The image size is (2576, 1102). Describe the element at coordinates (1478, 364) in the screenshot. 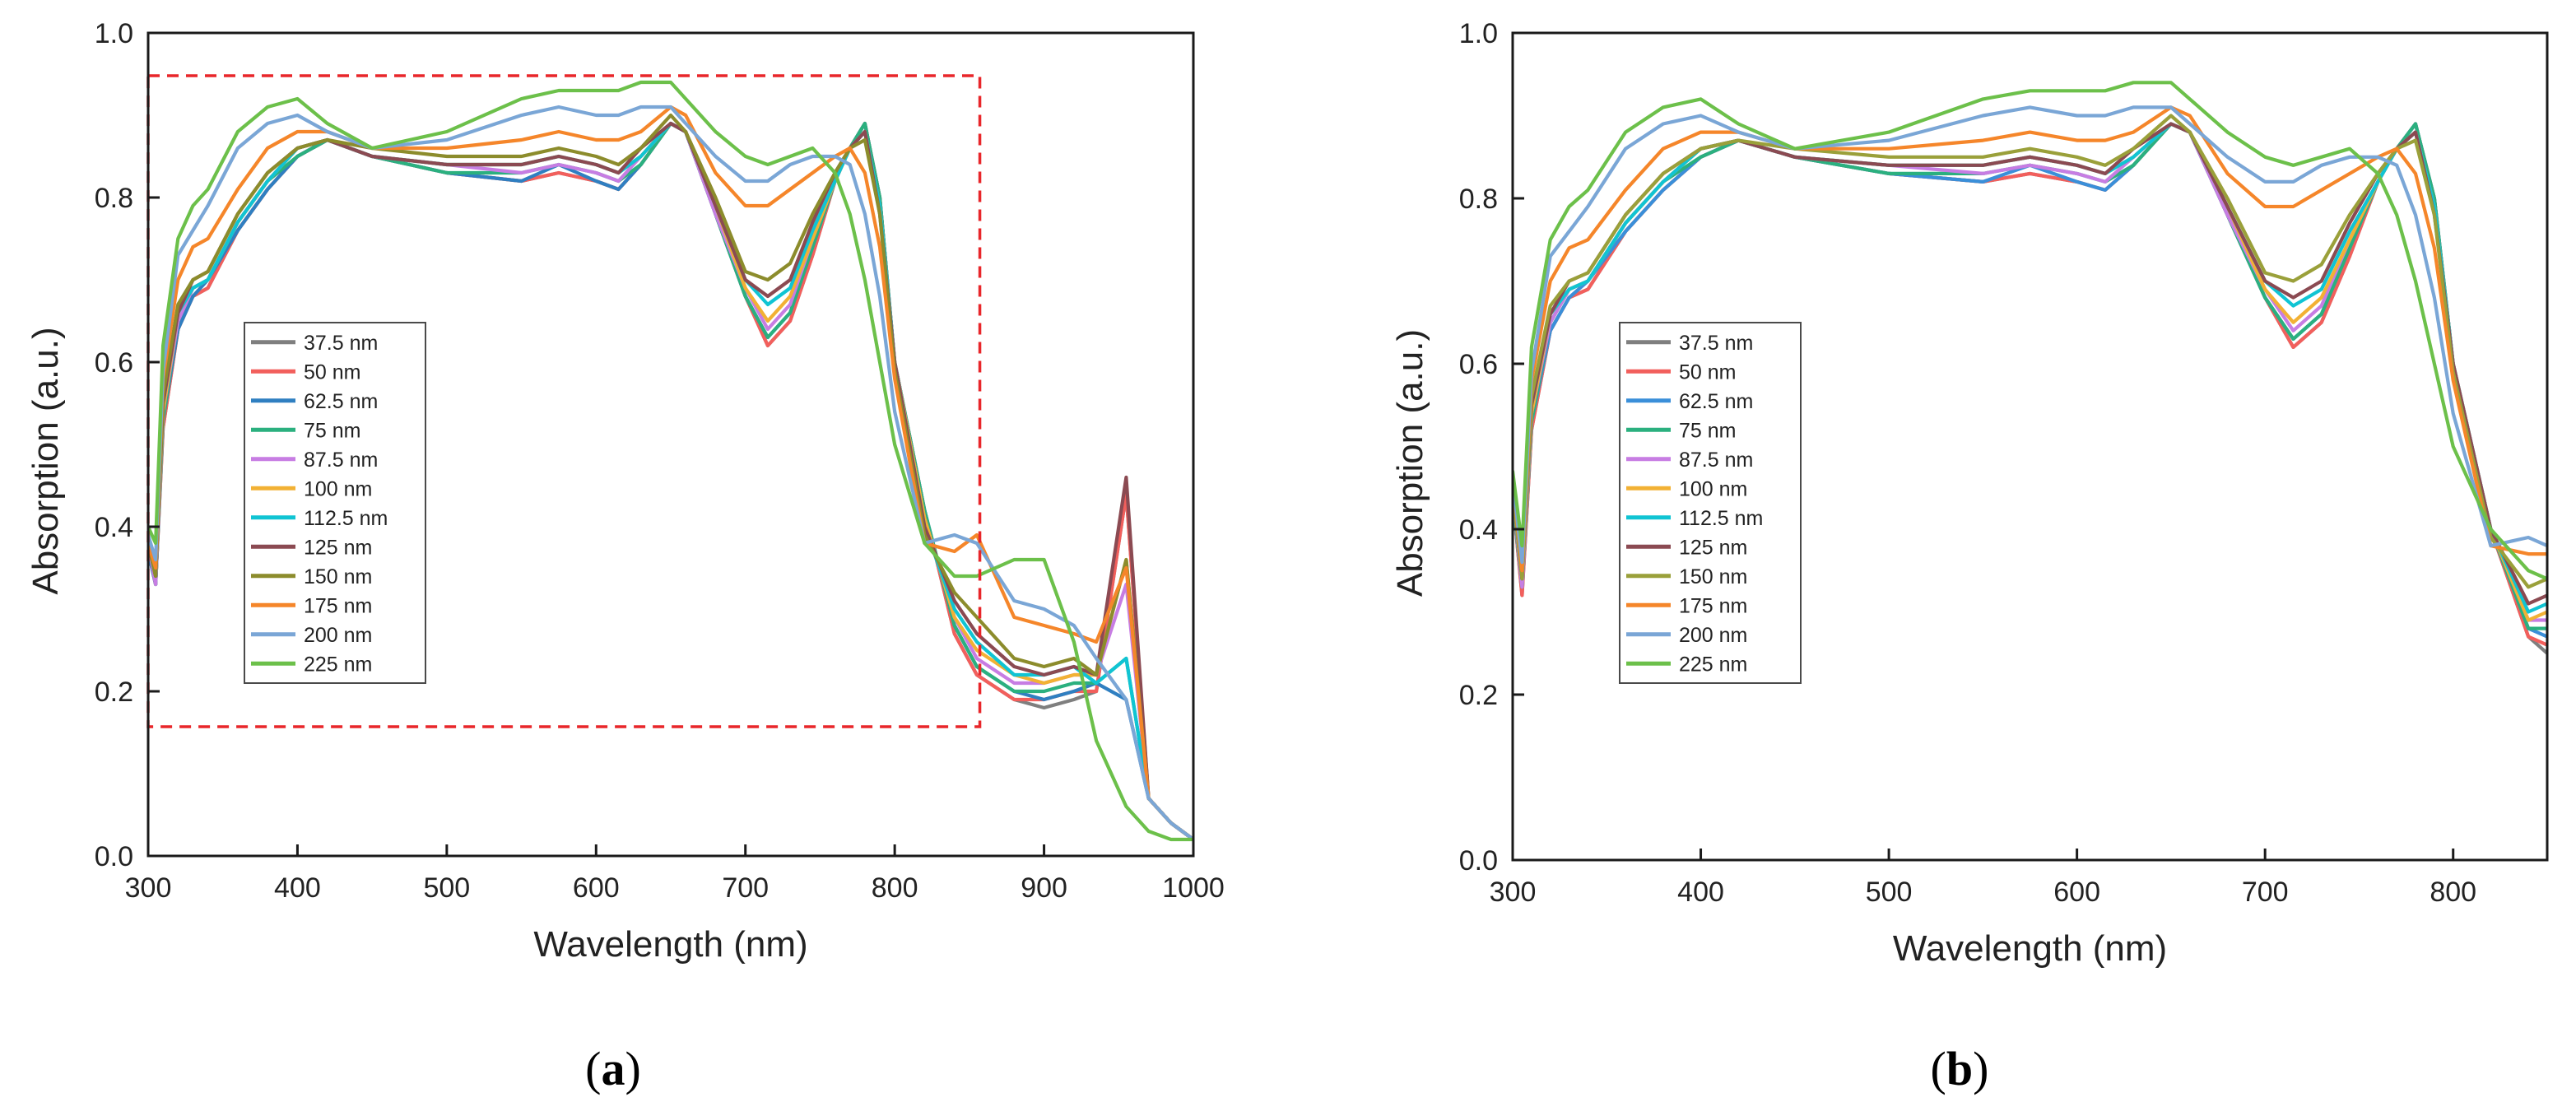

I see `panel-b-y-tick-label-3: 0.6` at that location.